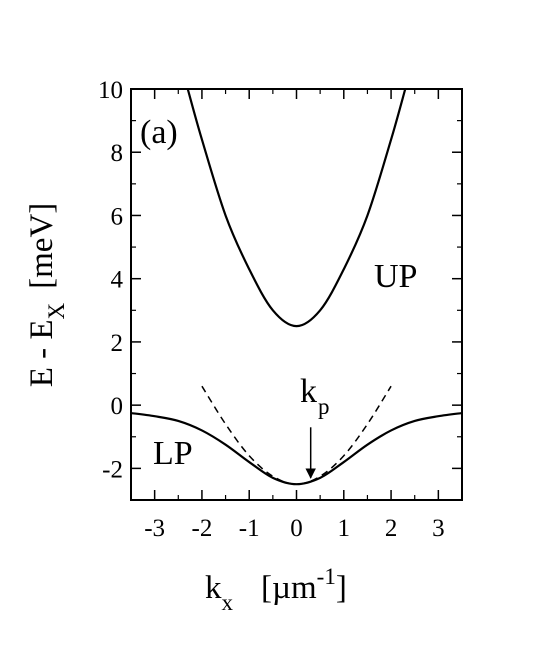  Describe the element at coordinates (341, 588) in the screenshot. I see `x-axis-title-unit-close: ]` at that location.